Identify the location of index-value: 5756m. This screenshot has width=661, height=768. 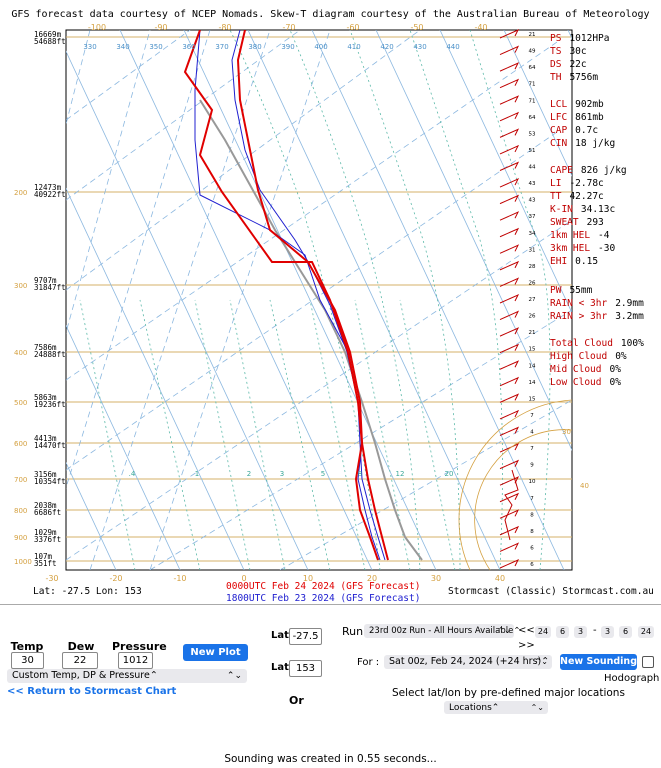
(584, 77).